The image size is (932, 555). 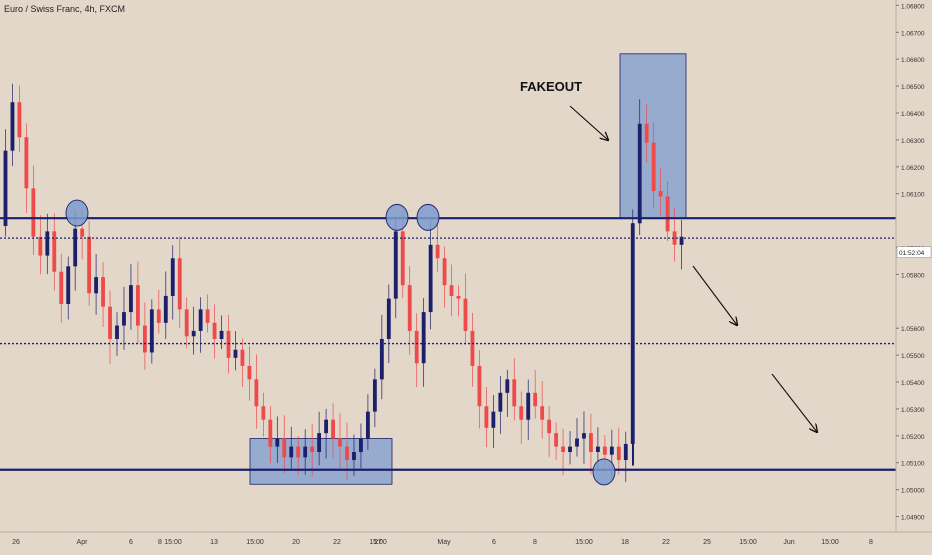 I want to click on y-tick-label: 1.05000, so click(x=913, y=491).